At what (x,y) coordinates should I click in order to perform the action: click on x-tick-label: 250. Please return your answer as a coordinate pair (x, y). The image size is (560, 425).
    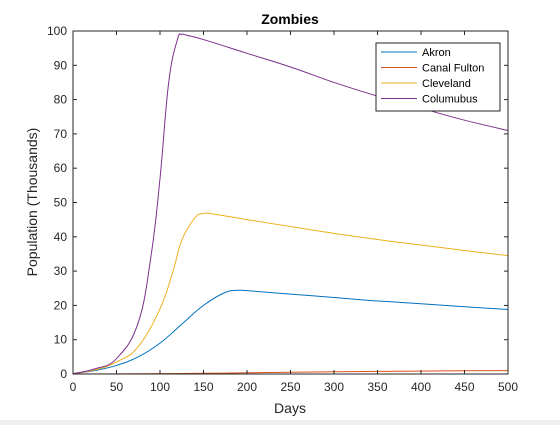
    Looking at the image, I should click on (290, 387).